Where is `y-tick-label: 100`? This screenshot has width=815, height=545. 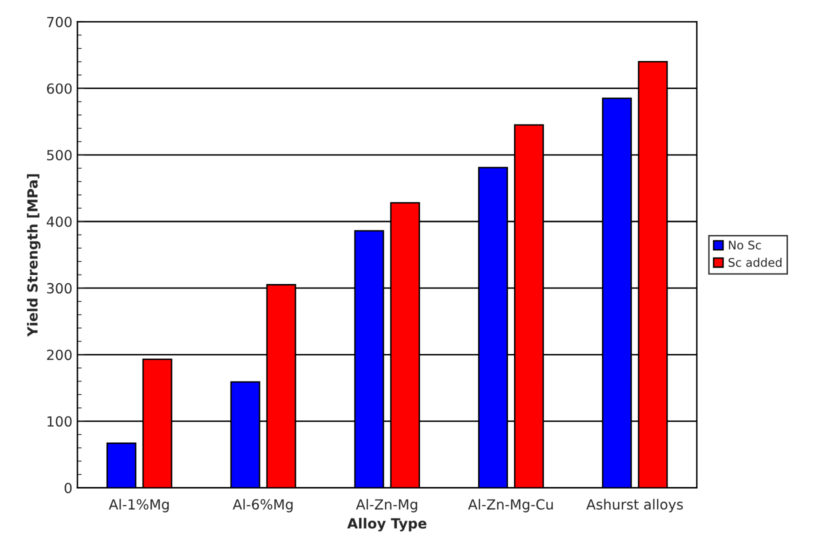
y-tick-label: 100 is located at coordinates (60, 421).